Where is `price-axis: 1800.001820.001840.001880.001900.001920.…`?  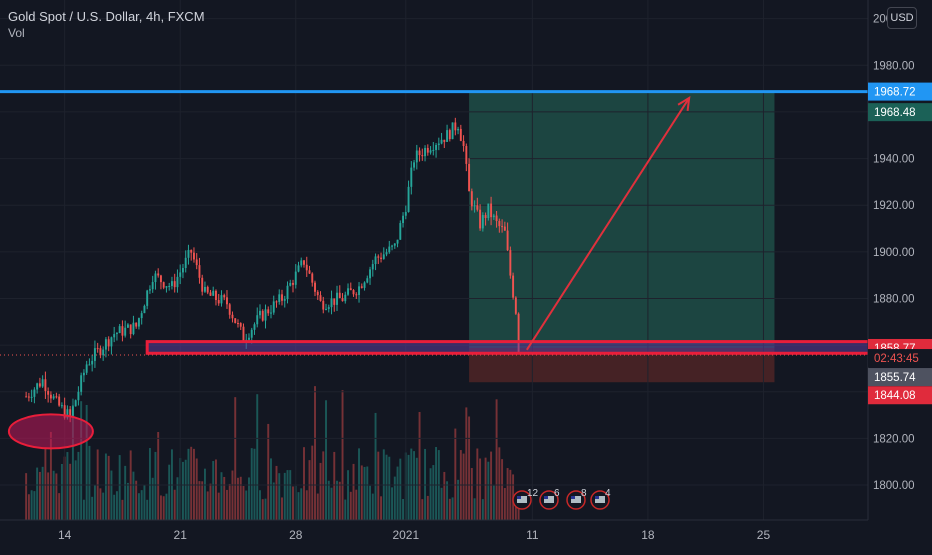 price-axis: 1800.001820.001840.001880.001900.001920.… is located at coordinates (899, 275).